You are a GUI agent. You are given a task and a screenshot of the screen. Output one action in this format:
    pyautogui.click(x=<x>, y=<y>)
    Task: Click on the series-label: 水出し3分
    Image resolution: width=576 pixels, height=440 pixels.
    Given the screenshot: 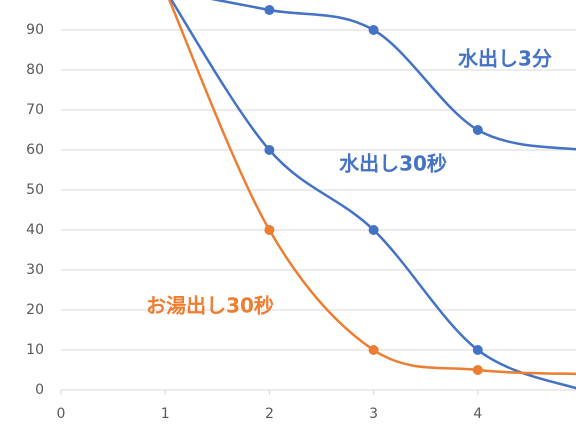 What is the action you would take?
    pyautogui.click(x=505, y=59)
    